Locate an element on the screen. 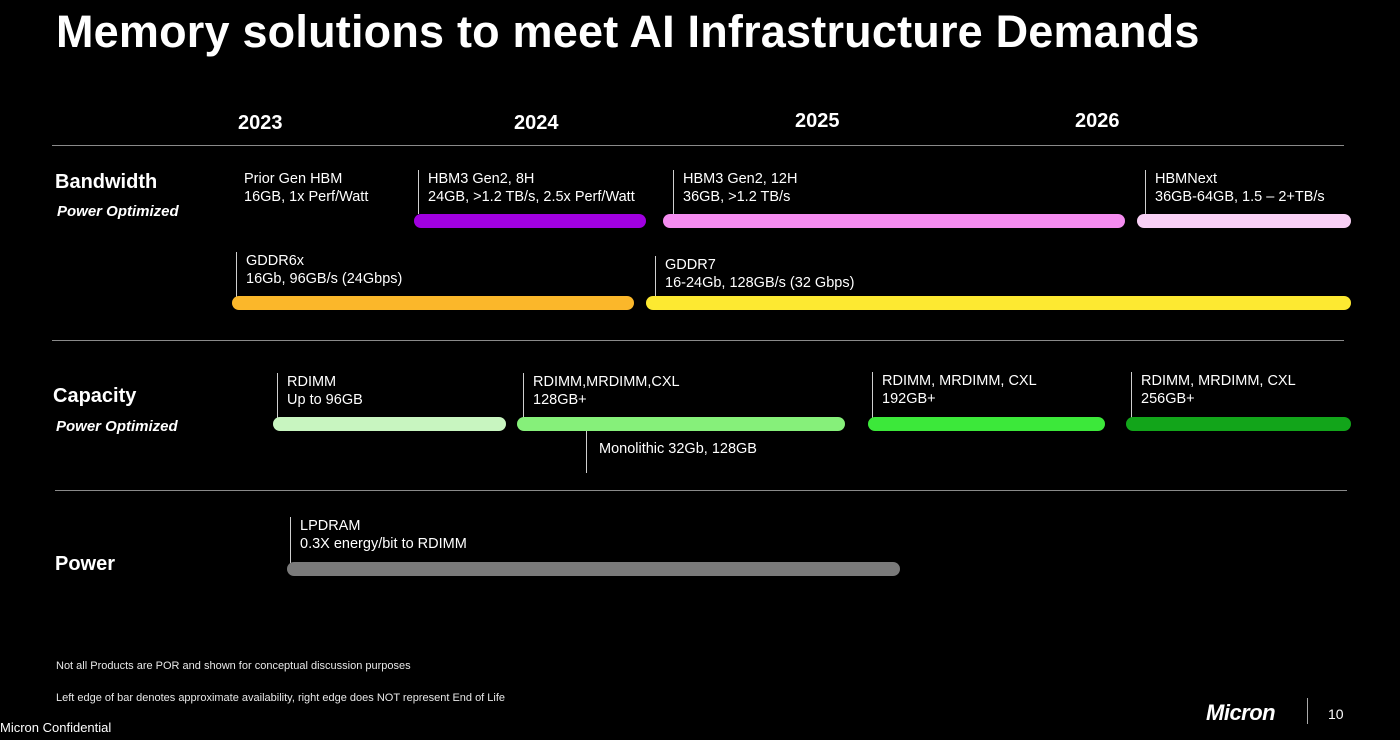 This screenshot has width=1400, height=740. footer-separator is located at coordinates (1307, 711).